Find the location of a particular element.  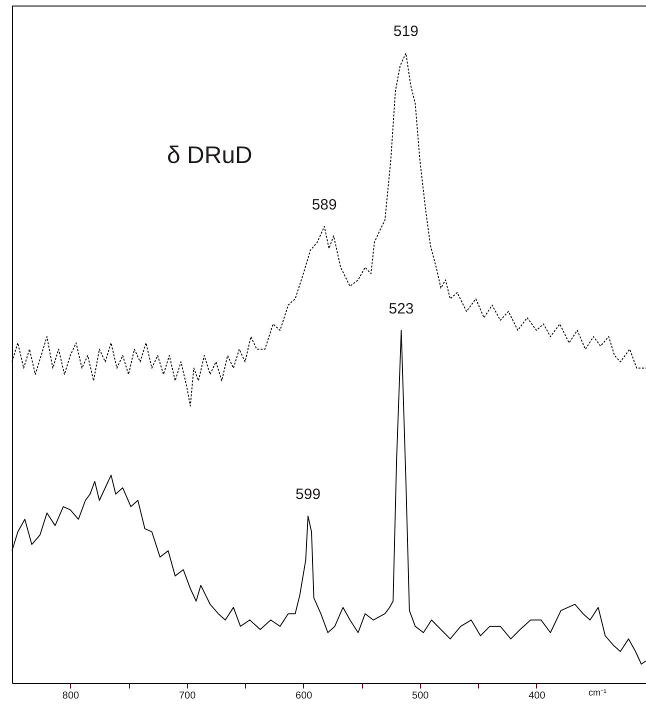

x-tick-label: 800 is located at coordinates (71, 696).